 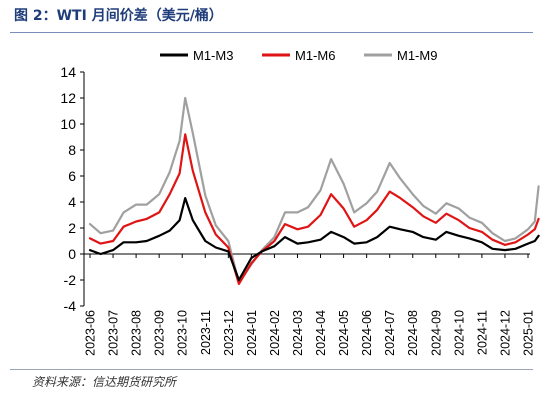 I want to click on x-tick-label: 2023-07, so click(x=114, y=333).